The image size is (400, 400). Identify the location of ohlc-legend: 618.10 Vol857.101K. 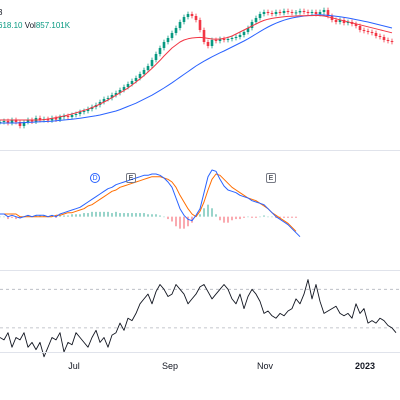
(35, 25).